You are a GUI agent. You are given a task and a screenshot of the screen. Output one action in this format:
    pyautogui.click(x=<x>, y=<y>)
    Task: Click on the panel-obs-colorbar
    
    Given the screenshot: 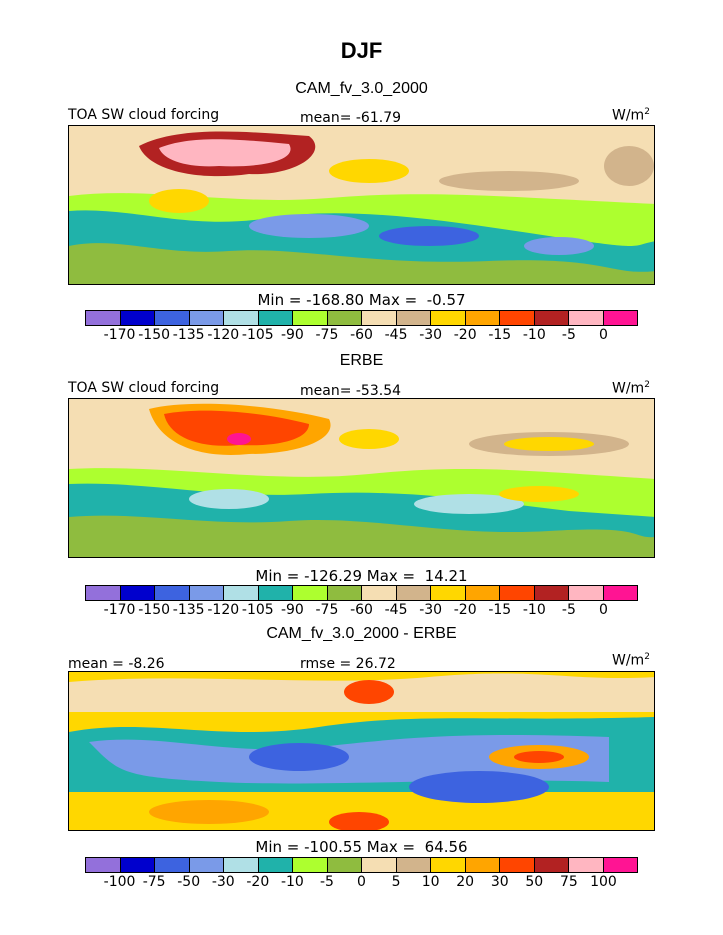 What is the action you would take?
    pyautogui.click(x=361, y=593)
    